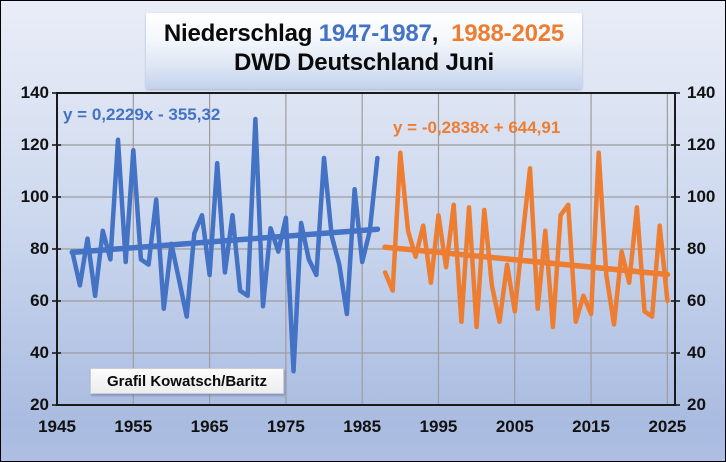  What do you see at coordinates (187, 381) in the screenshot?
I see `credit-label: Grafil Kowatsch/Baritz` at bounding box center [187, 381].